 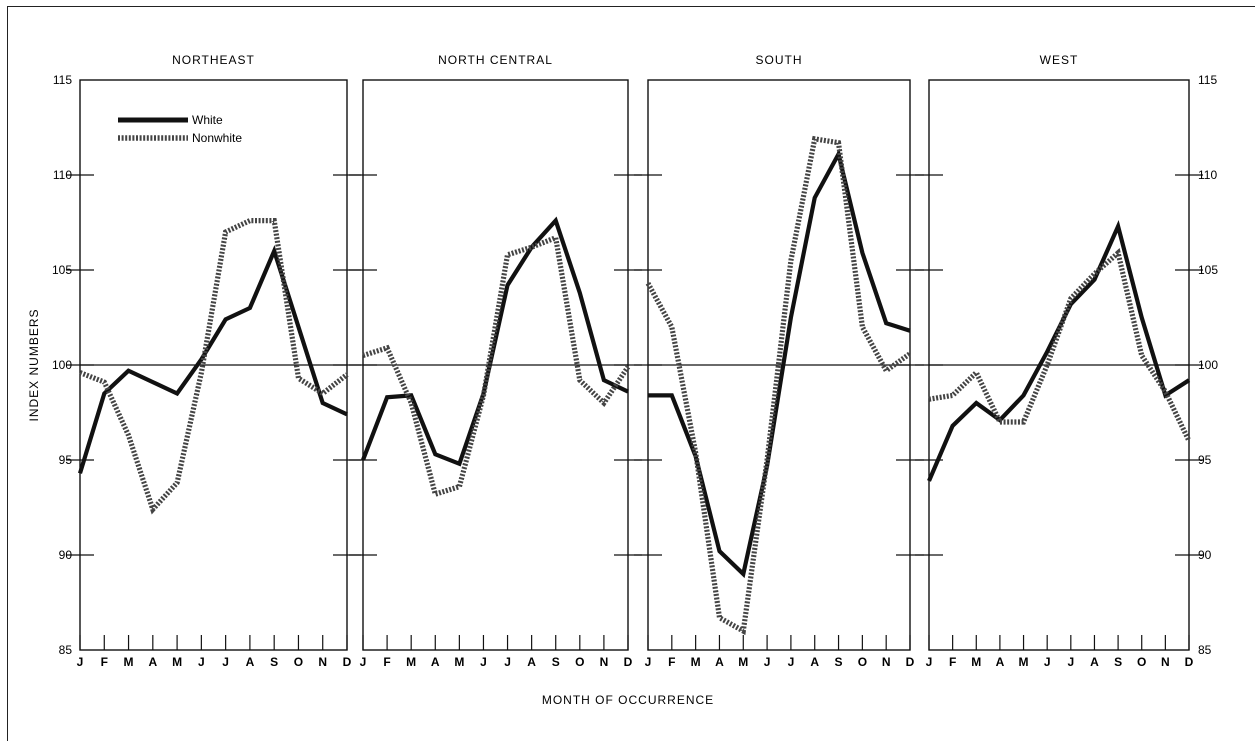 I want to click on legend-label-white: White, so click(x=207, y=120).